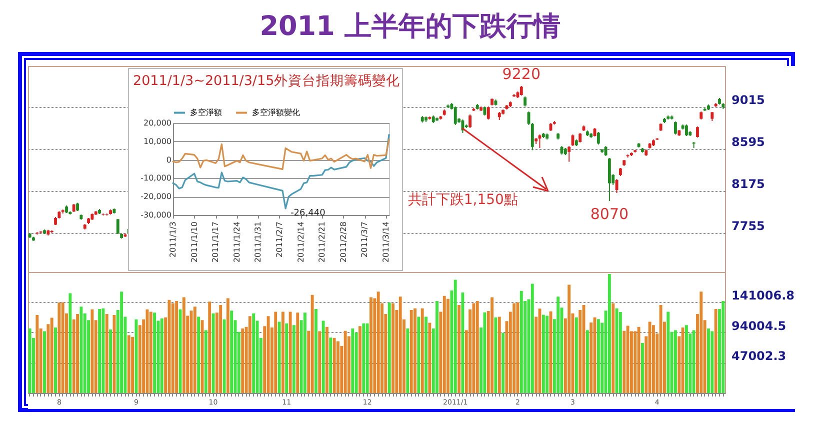 The width and height of the screenshot is (820, 429). Describe the element at coordinates (410, 27) in the screenshot. I see `chart-title: 2011 上半年的下跌行情` at that location.